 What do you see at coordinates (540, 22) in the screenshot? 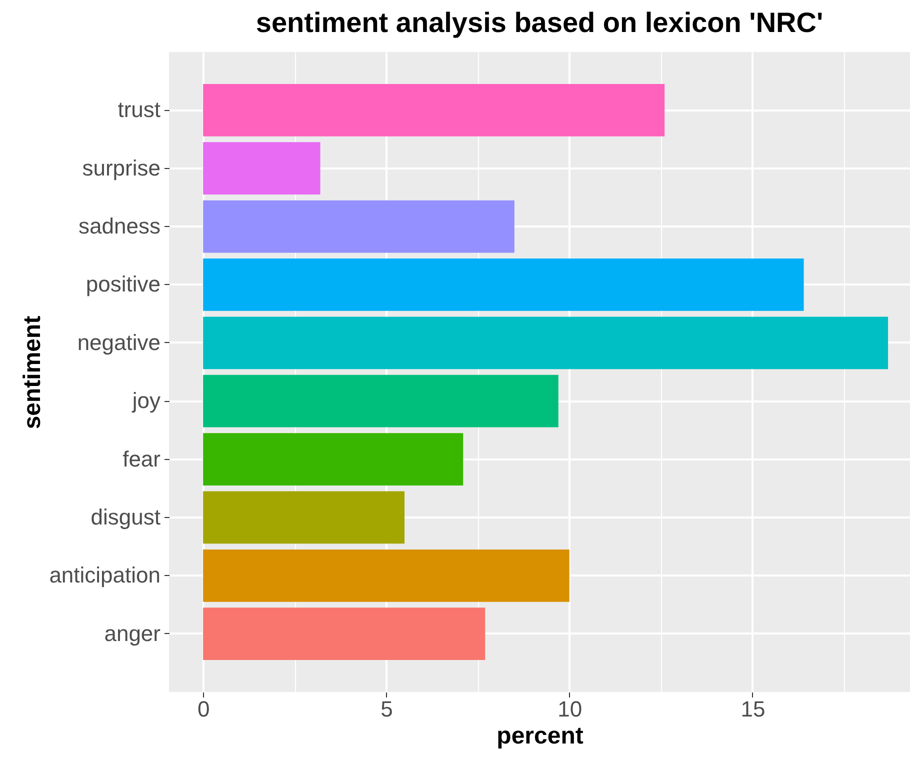
I see `chart-title: sentiment analysis based on lexicon 'NRC'` at bounding box center [540, 22].